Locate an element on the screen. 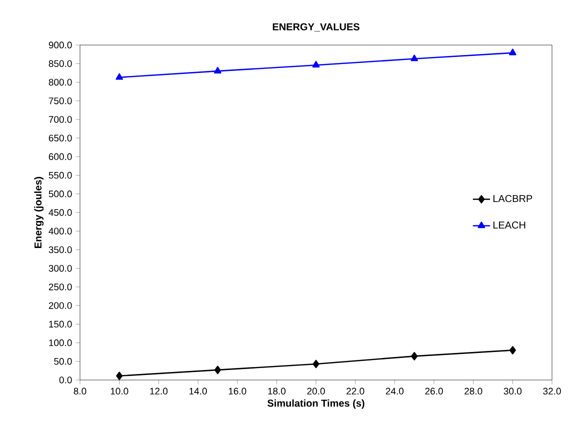 The width and height of the screenshot is (569, 442). chart-title: ENERGY_VALUES is located at coordinates (316, 27).